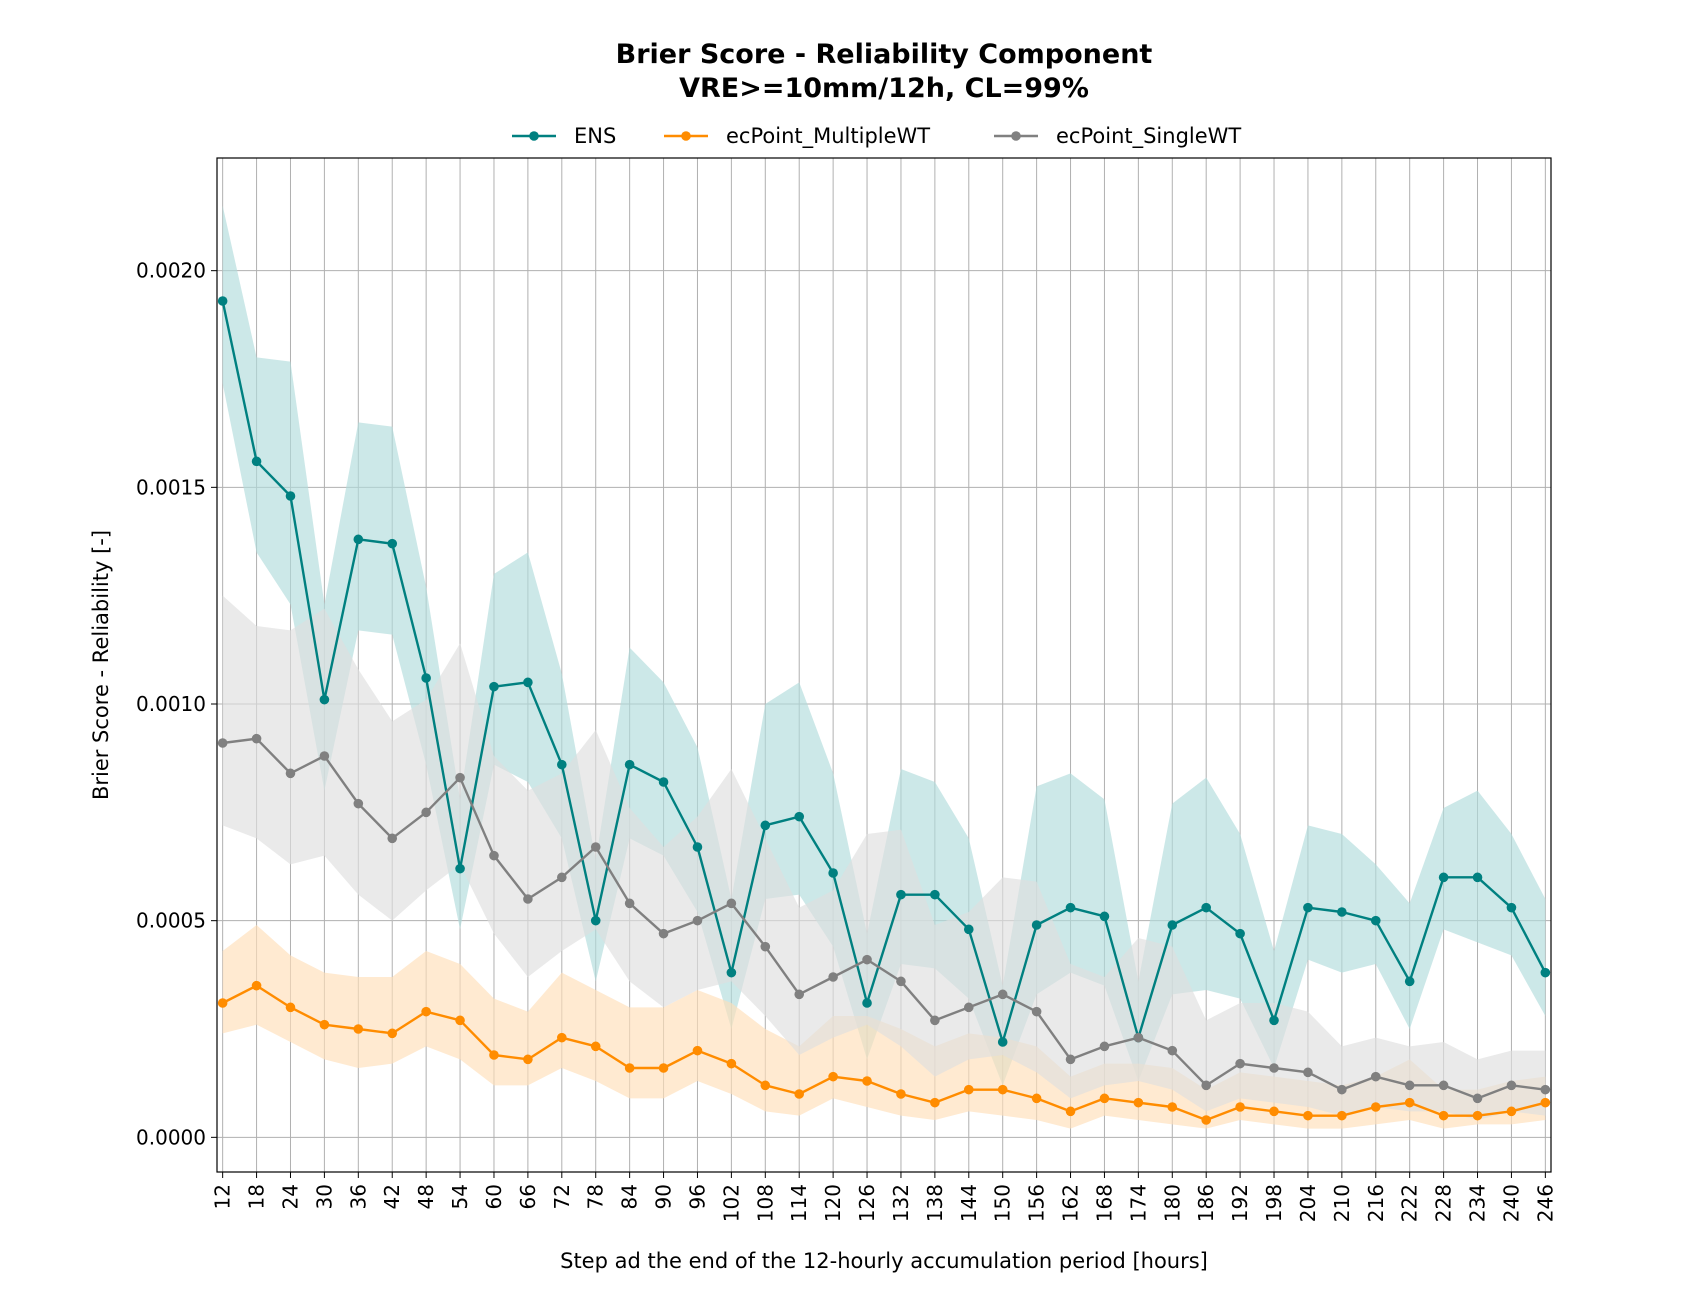 The width and height of the screenshot is (1700, 1300). I want to click on x-tick-label: 78, so click(596, 1196).